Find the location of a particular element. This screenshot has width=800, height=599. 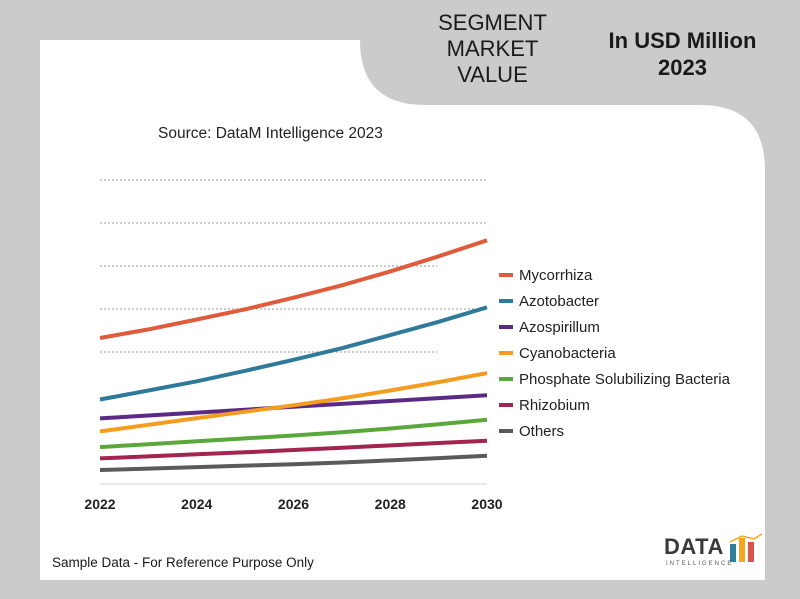

x-tick-label: 2024 is located at coordinates (196, 504).